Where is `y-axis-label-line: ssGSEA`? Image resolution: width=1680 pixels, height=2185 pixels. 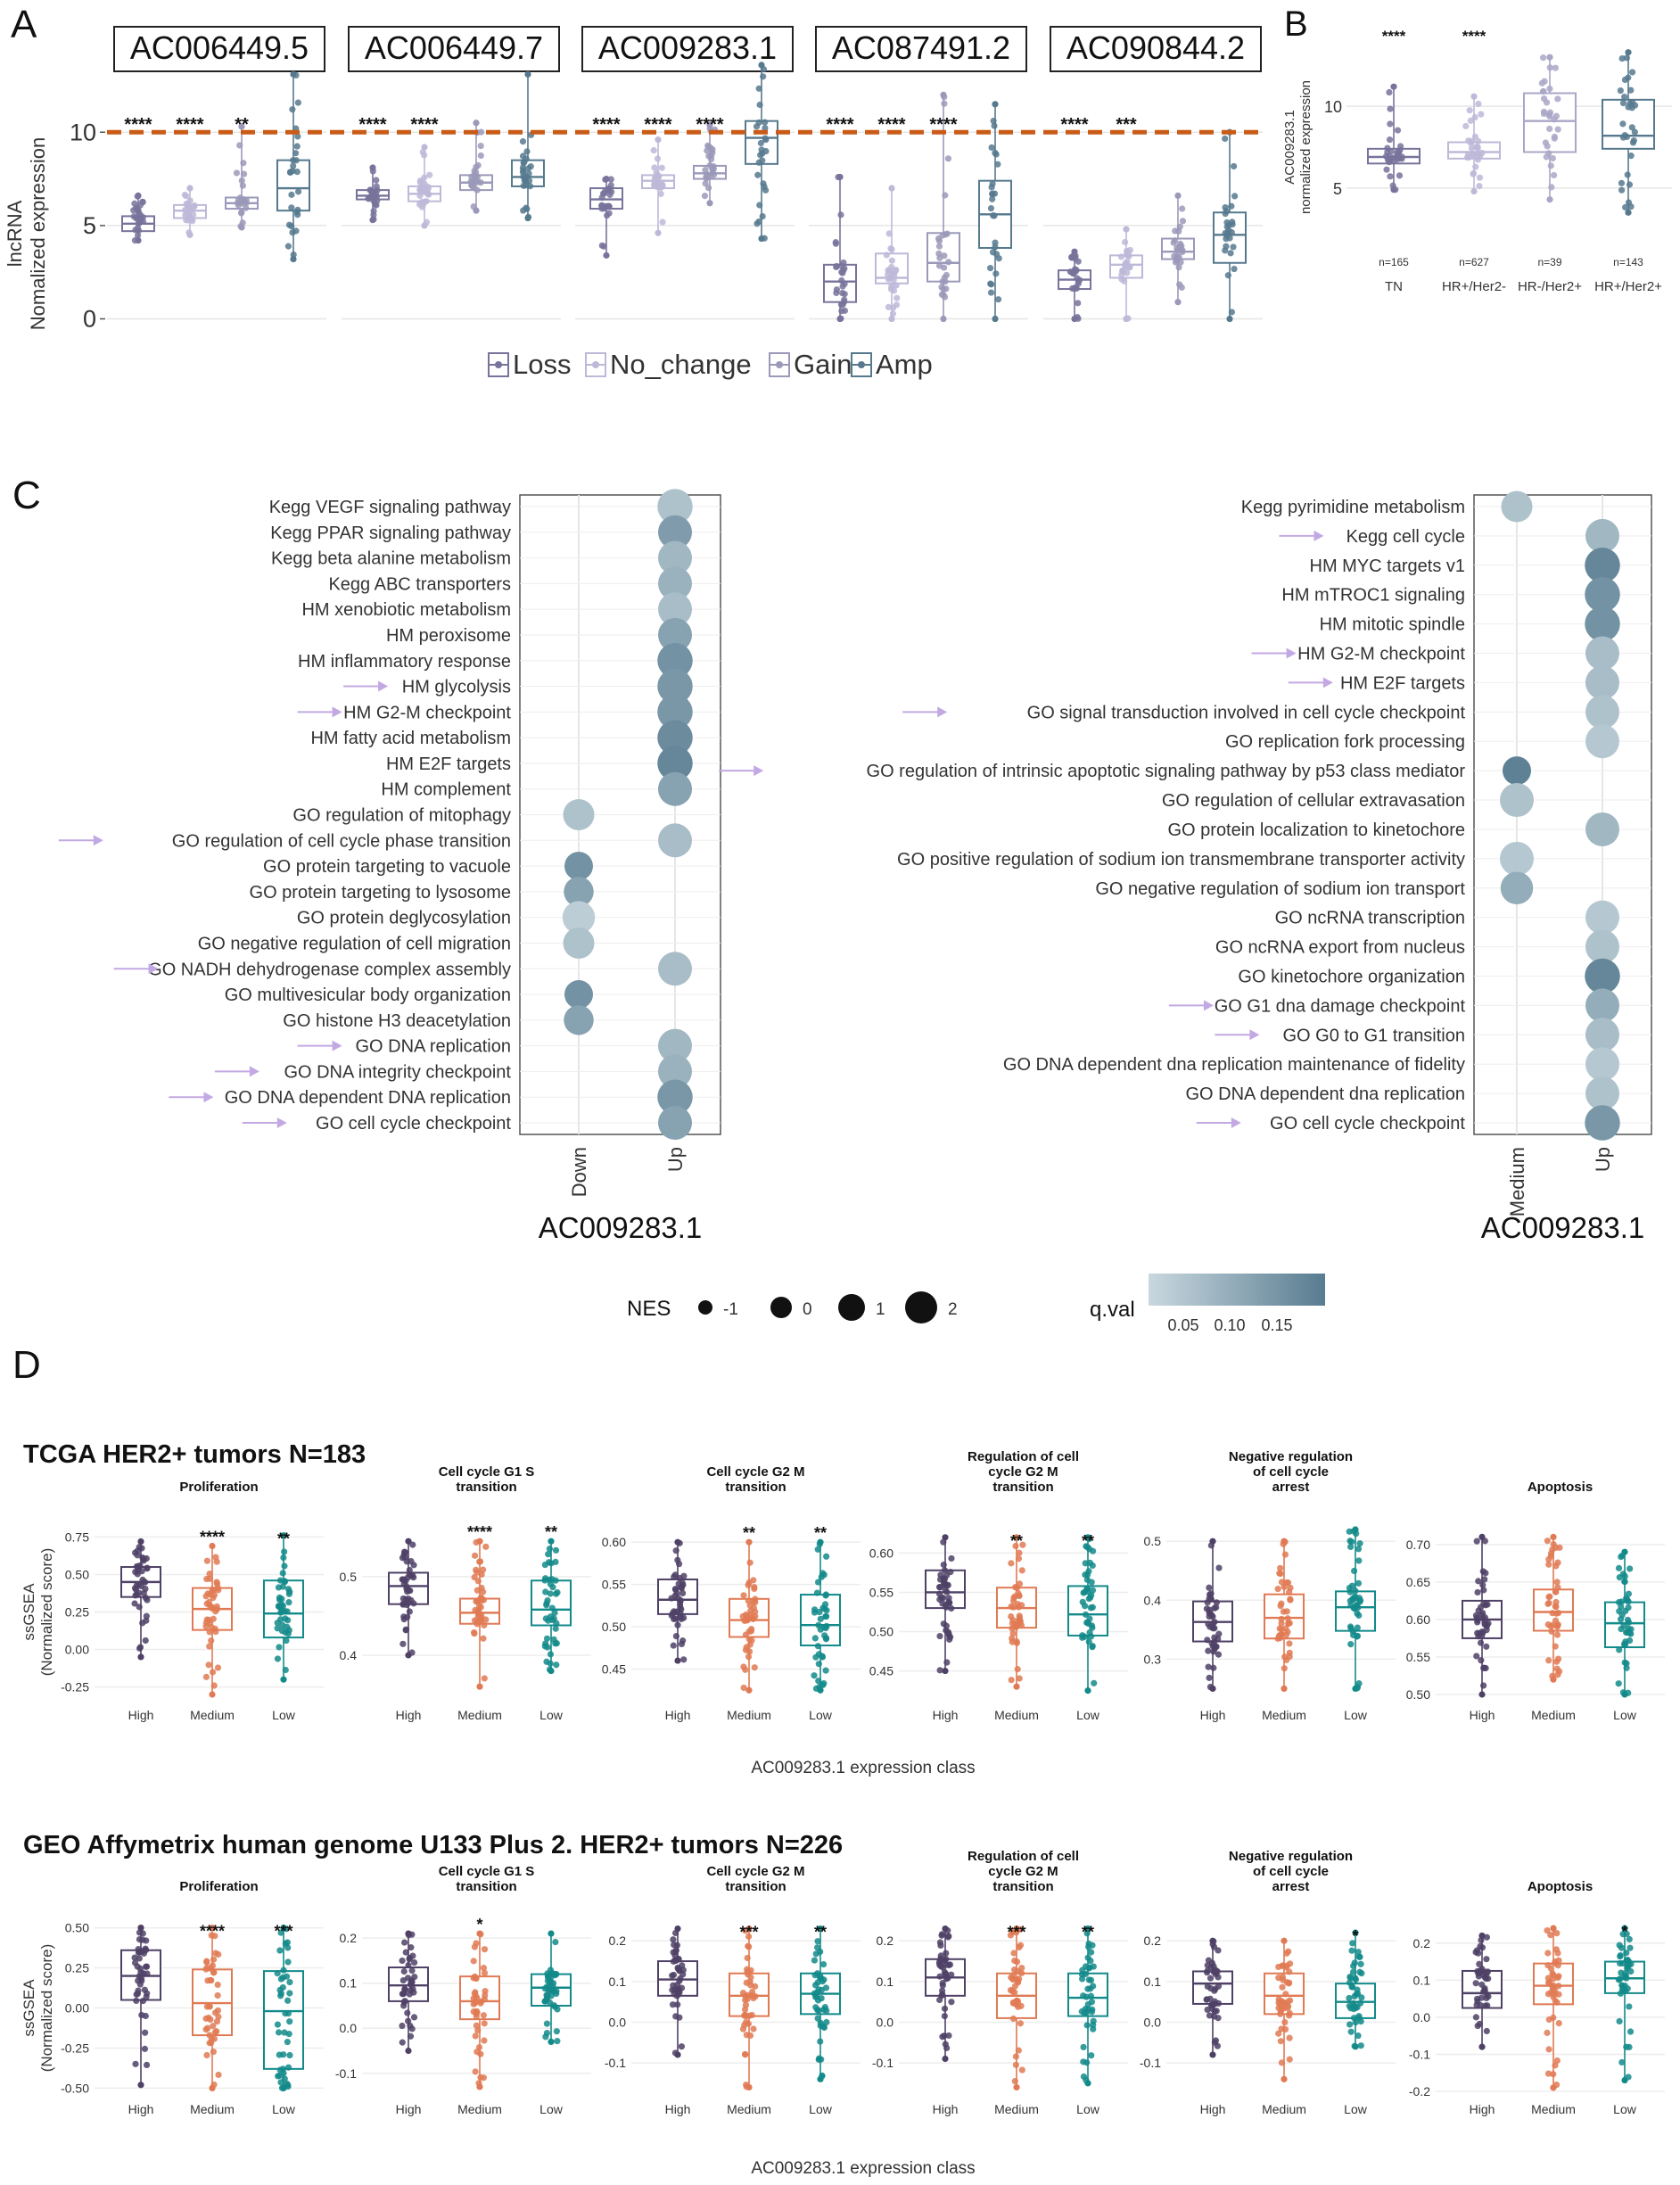 y-axis-label-line: ssGSEA is located at coordinates (29, 2008).